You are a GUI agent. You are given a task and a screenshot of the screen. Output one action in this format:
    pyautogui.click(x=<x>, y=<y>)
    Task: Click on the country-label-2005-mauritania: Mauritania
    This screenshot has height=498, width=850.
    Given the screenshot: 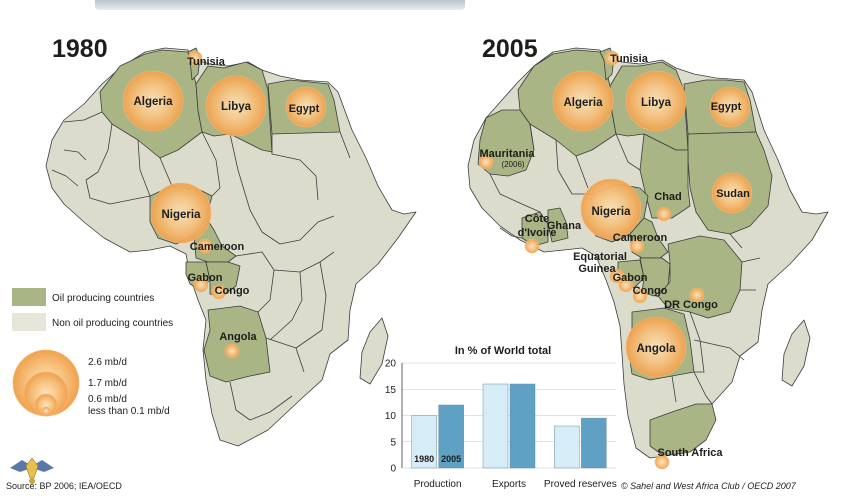 What is the action you would take?
    pyautogui.click(x=507, y=154)
    